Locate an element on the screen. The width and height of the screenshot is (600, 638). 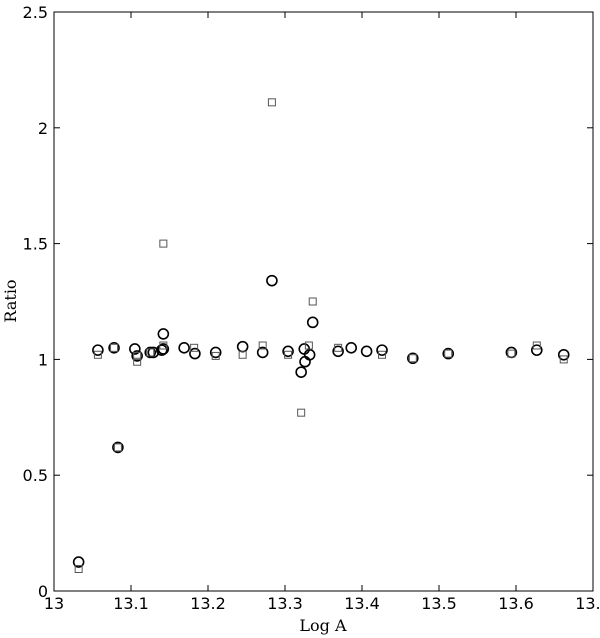
x-tick-label: 13 is located at coordinates (54, 603).